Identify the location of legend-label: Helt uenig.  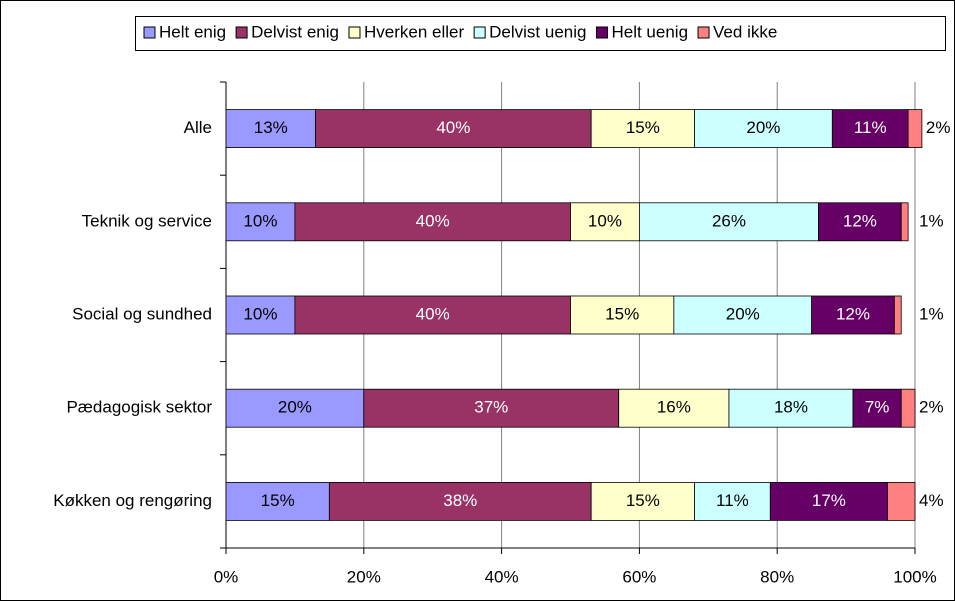
(649, 31).